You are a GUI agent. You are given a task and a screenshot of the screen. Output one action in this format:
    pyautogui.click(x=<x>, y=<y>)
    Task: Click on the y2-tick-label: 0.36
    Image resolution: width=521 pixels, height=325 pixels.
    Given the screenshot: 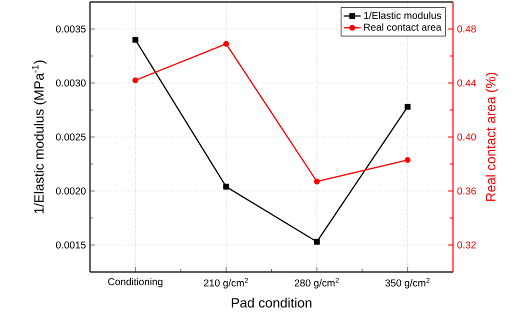 What is the action you would take?
    pyautogui.click(x=466, y=191)
    